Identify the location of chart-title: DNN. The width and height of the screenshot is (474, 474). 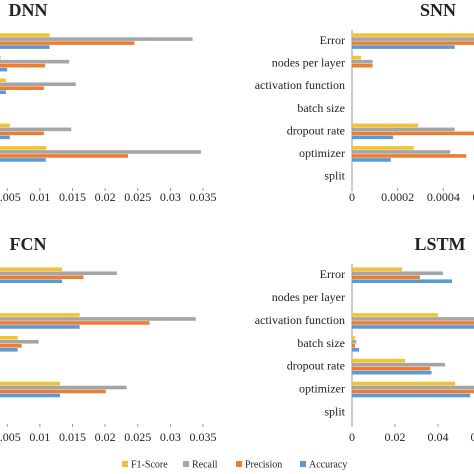
(28, 10).